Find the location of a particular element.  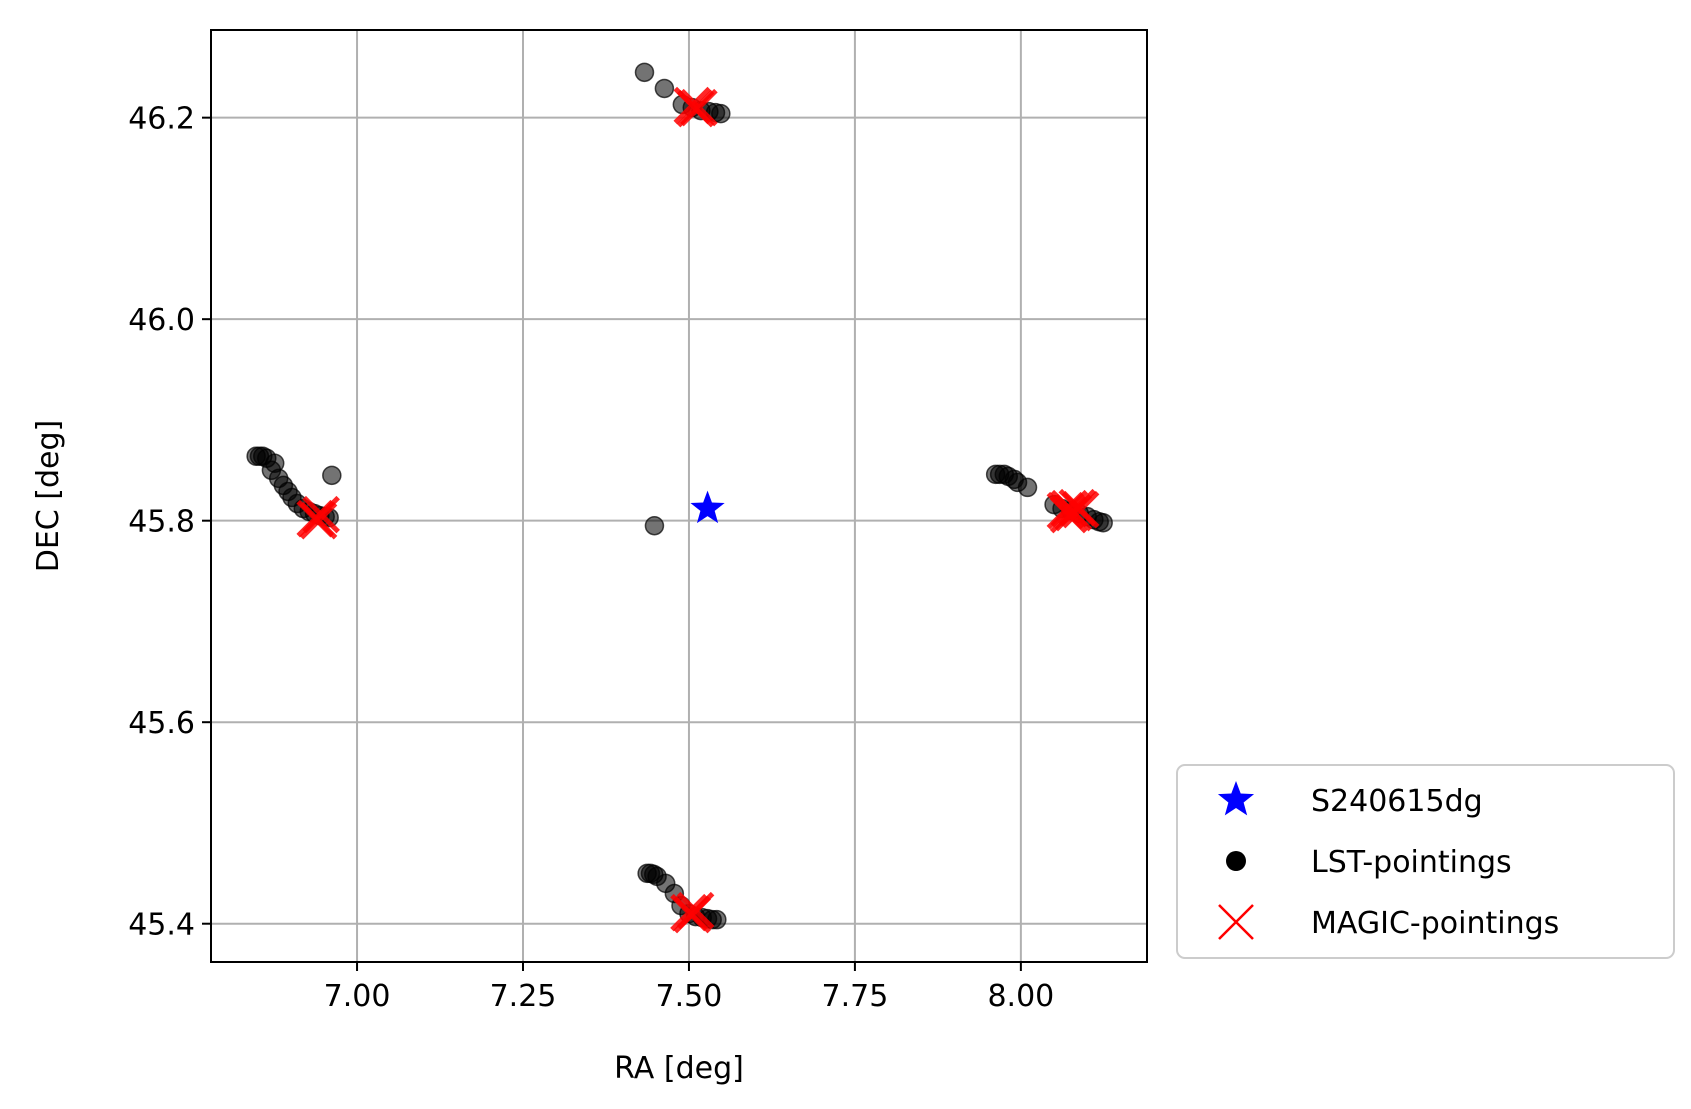

x-tick-label: 8.00 is located at coordinates (1020, 996).